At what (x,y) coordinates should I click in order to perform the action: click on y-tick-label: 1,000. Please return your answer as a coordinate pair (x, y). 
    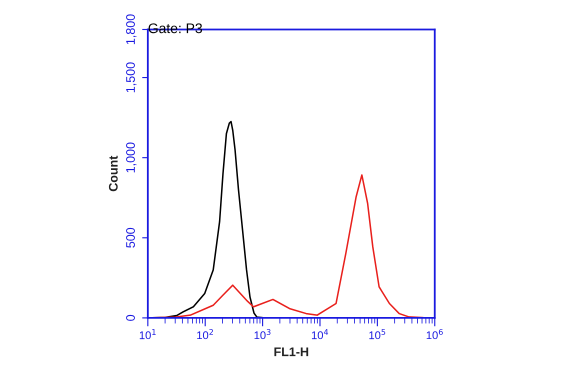
    Looking at the image, I should click on (131, 157).